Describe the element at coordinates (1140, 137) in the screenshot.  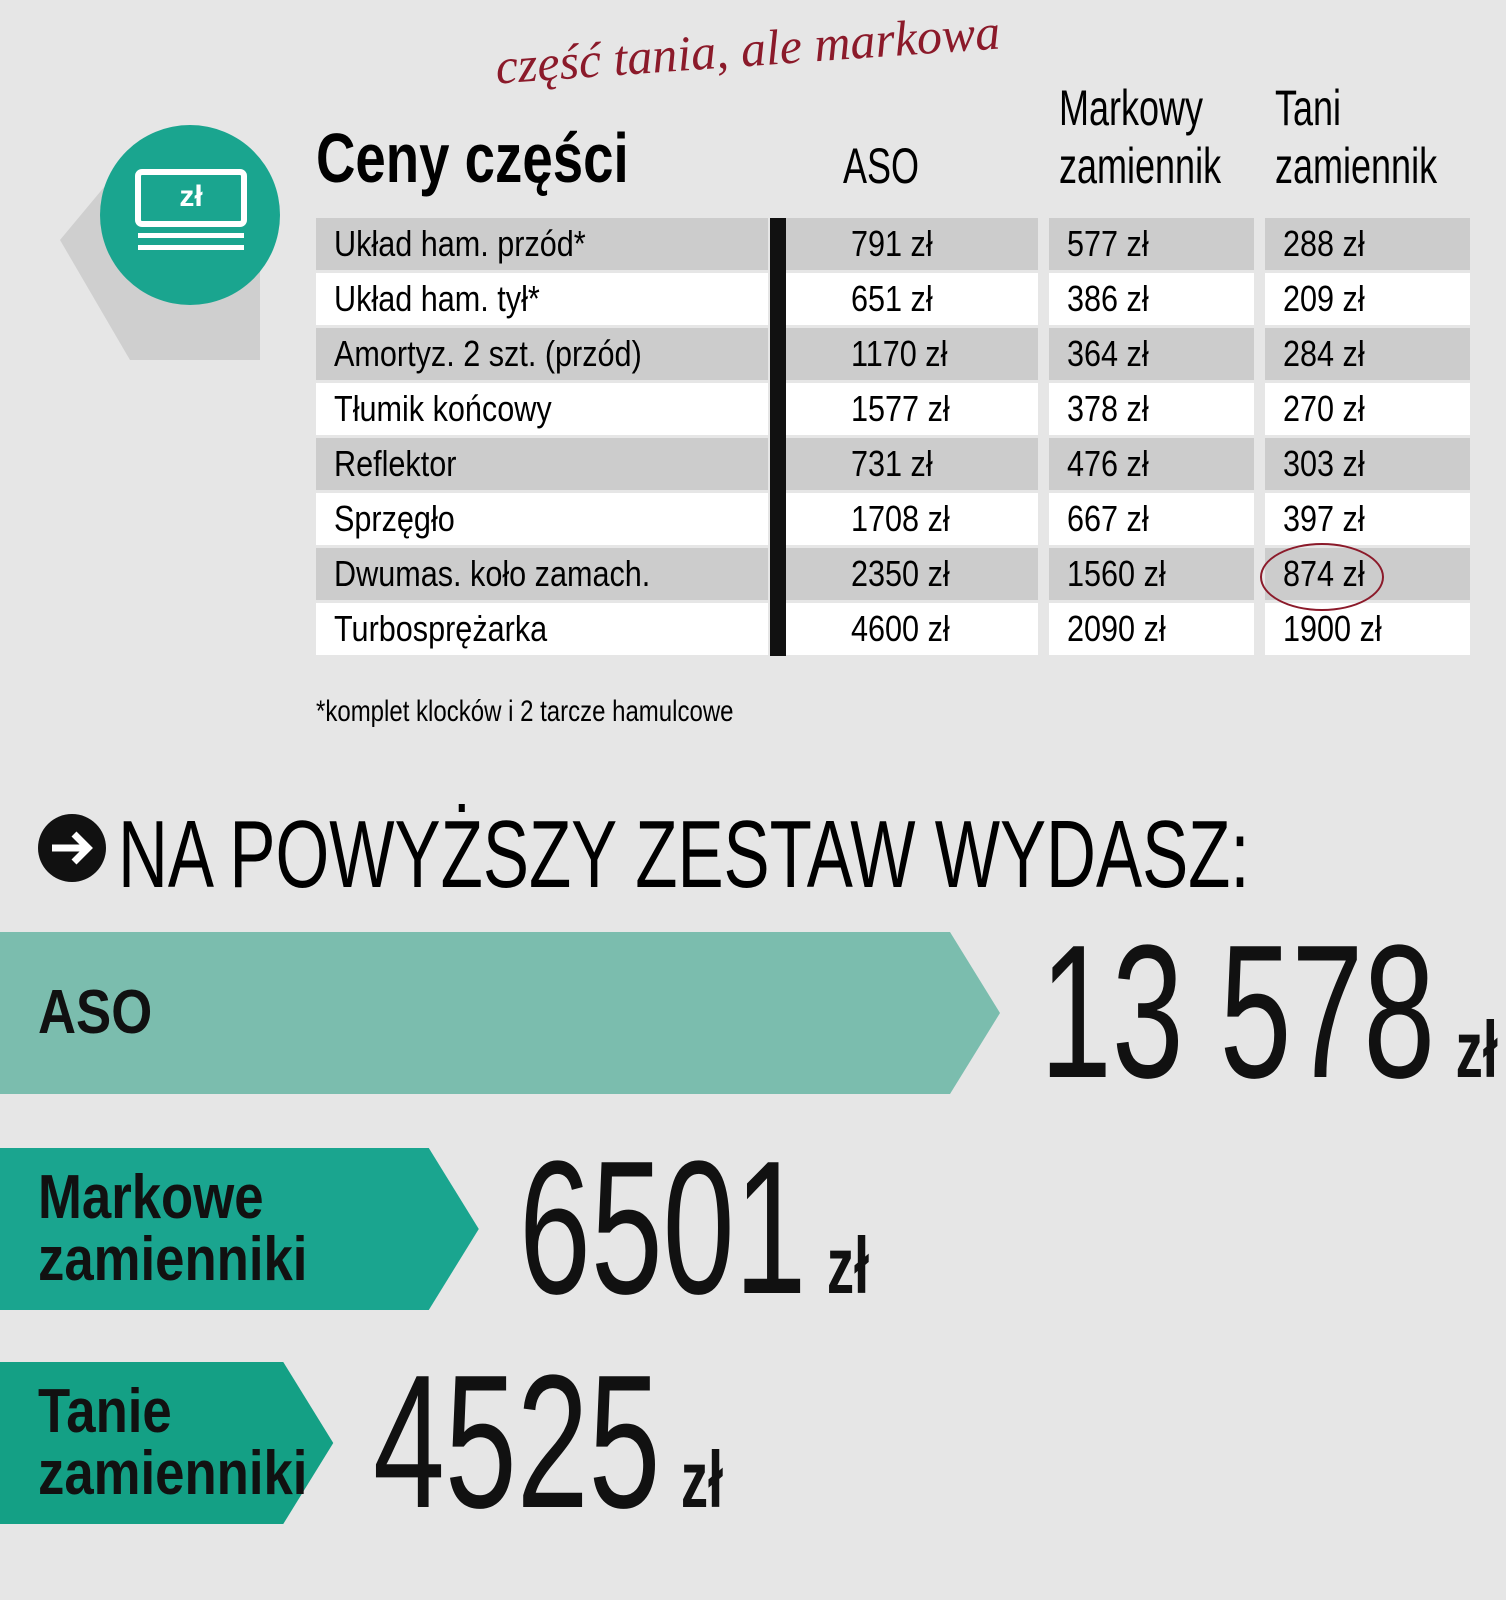
I see `column-header: Markowy zamiennik` at that location.